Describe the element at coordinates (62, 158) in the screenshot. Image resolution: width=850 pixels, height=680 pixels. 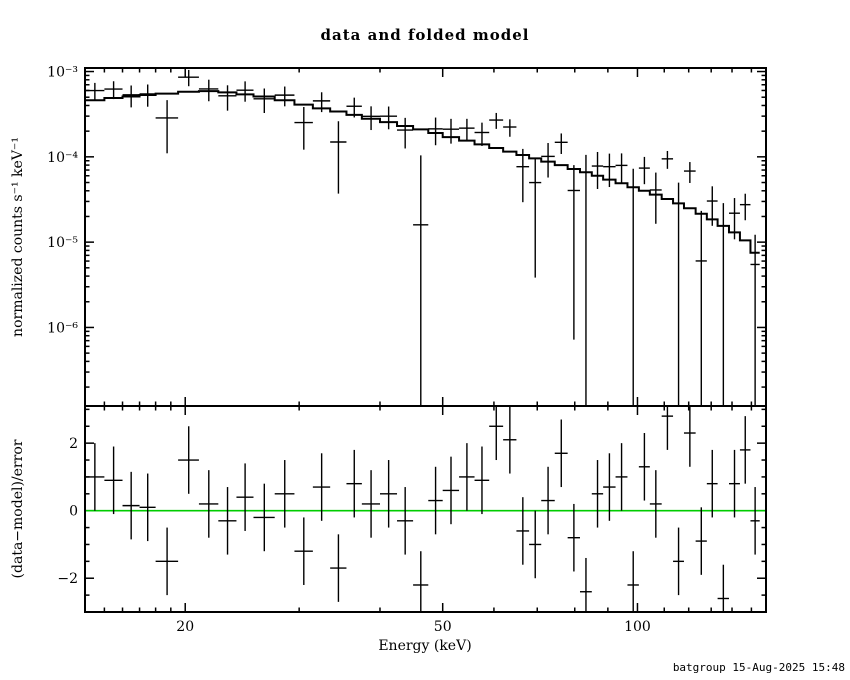
I see `y-tick-label-top: 10⁻⁴` at that location.